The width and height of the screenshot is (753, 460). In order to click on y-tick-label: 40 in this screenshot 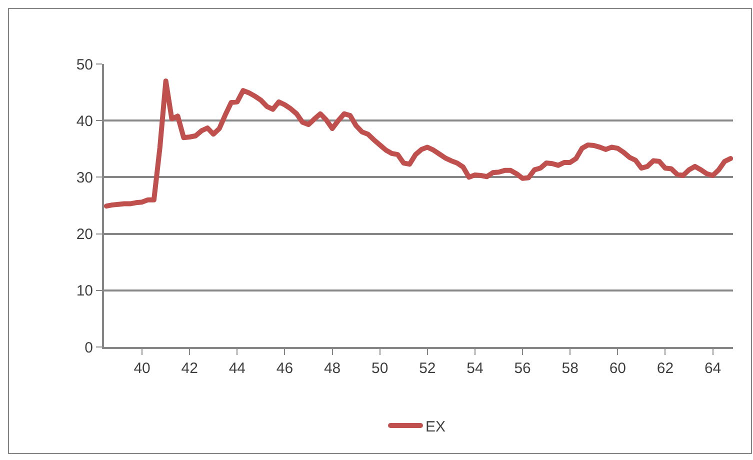, I will do `click(84, 121)`.